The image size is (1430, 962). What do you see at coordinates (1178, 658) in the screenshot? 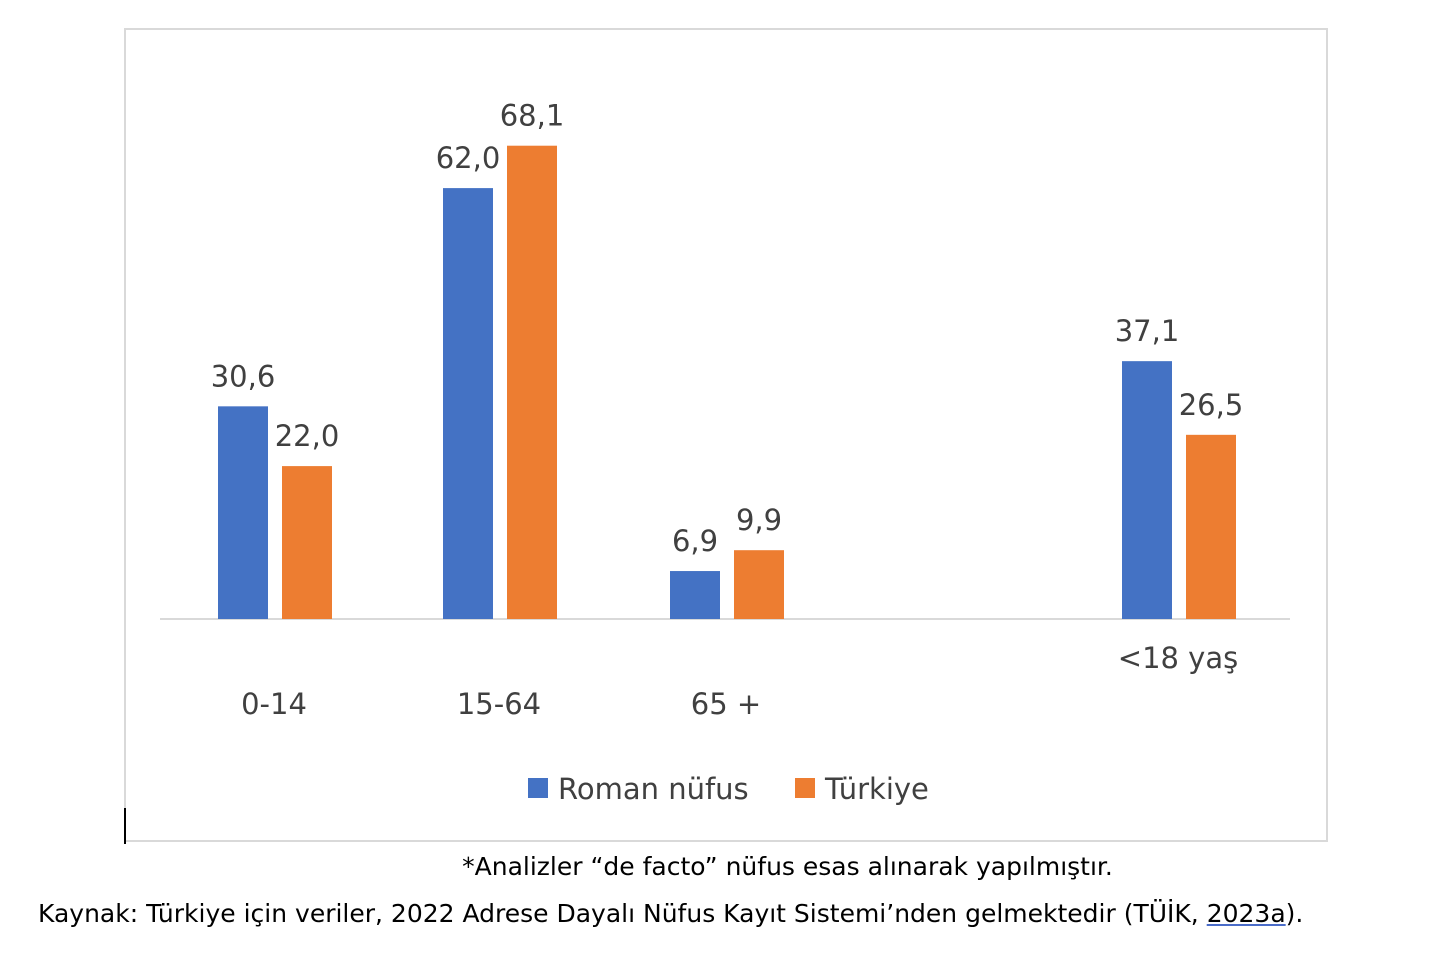
I see `category-label-3: <18 yaş` at bounding box center [1178, 658].